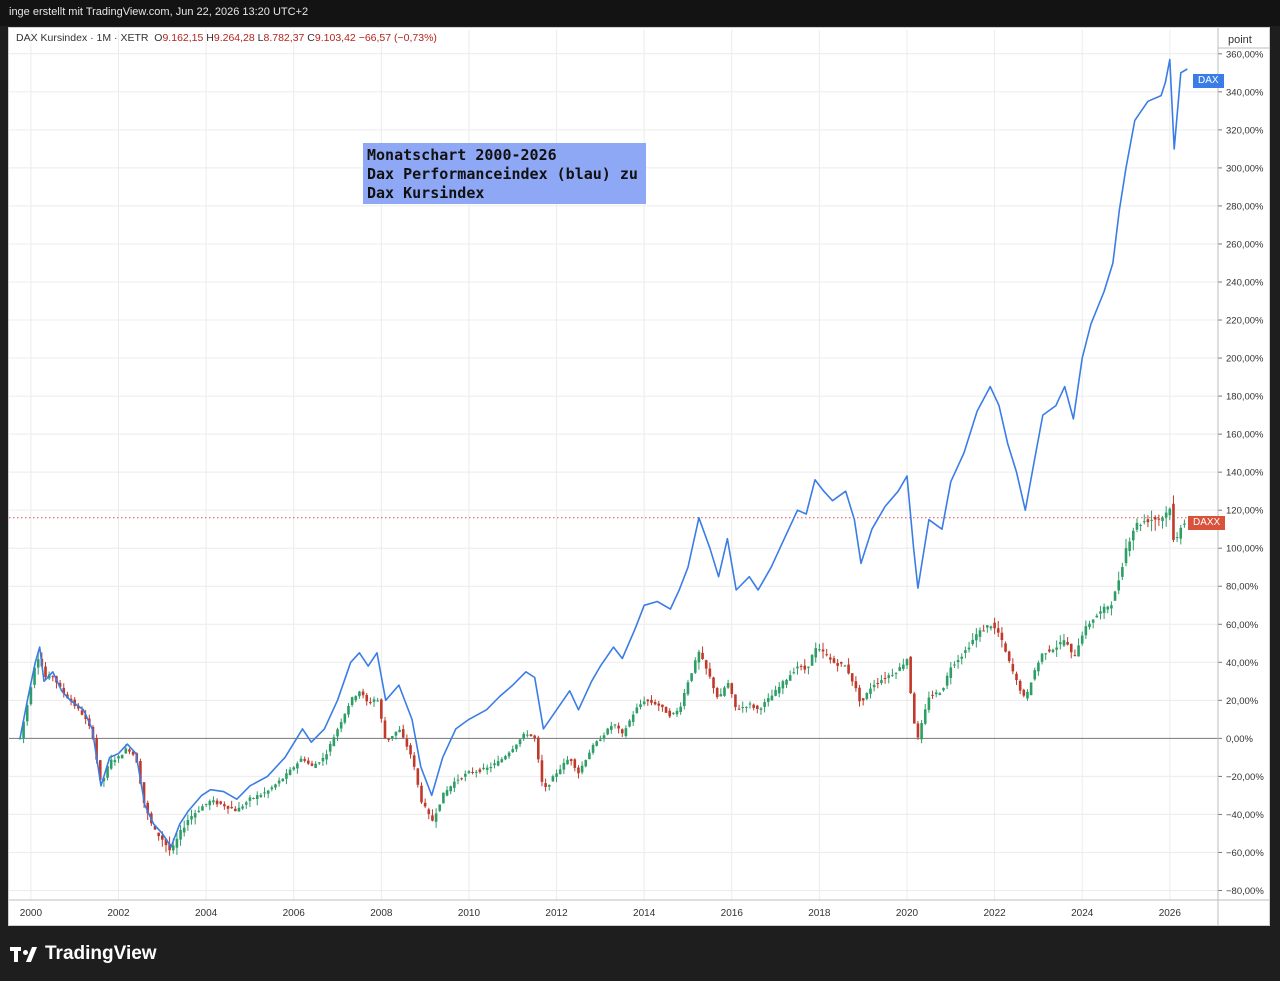 The image size is (1280, 981). I want to click on x-tick-label: 2008, so click(381, 913).